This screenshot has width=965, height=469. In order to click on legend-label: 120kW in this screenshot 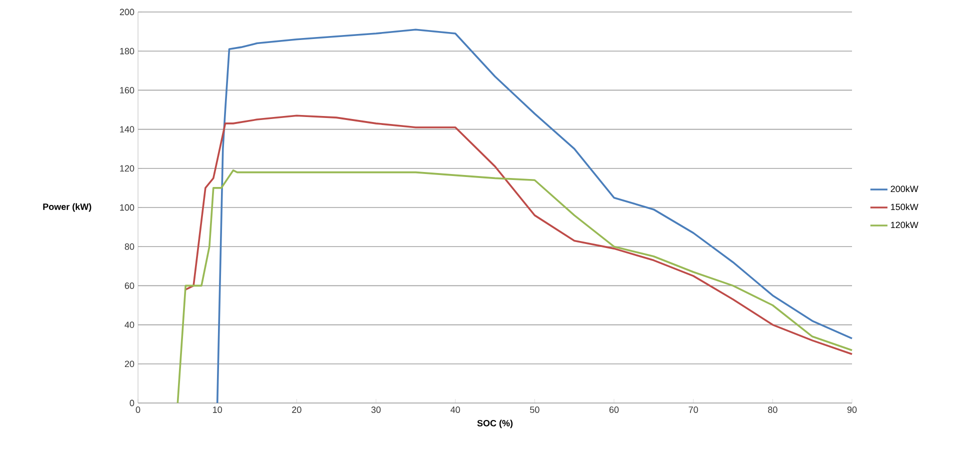, I will do `click(904, 225)`.